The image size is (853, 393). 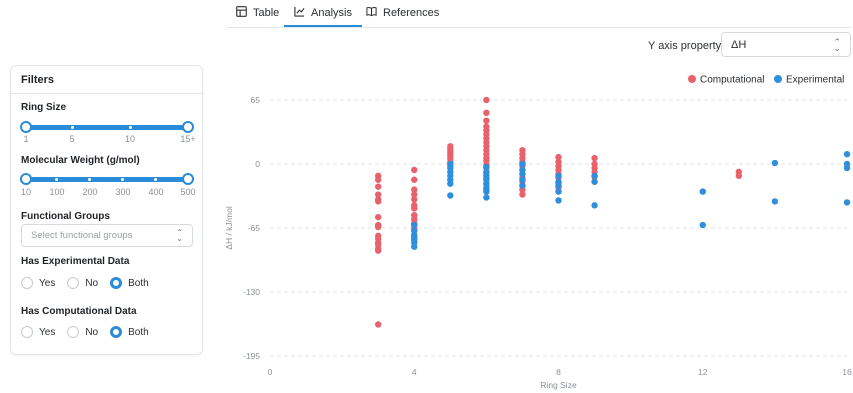 I want to click on y-tick-label: -195, so click(x=251, y=356).